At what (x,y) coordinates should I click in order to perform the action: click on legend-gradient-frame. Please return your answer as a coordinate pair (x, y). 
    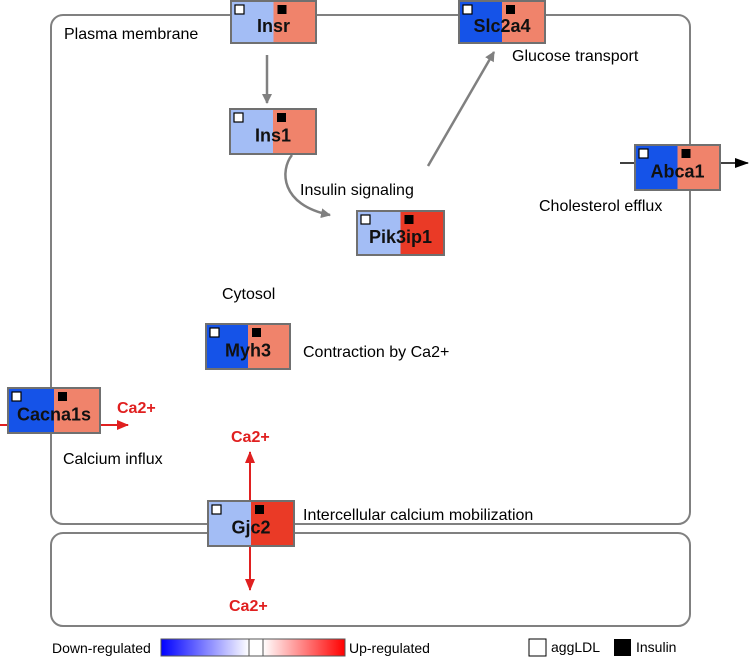
    Looking at the image, I should click on (253, 647).